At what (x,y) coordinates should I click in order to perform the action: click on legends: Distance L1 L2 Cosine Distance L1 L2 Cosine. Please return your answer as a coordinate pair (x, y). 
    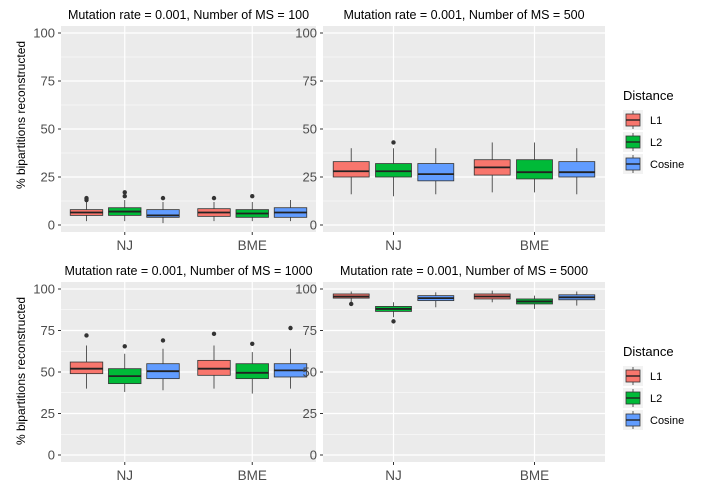
    Looking at the image, I should click on (653, 259).